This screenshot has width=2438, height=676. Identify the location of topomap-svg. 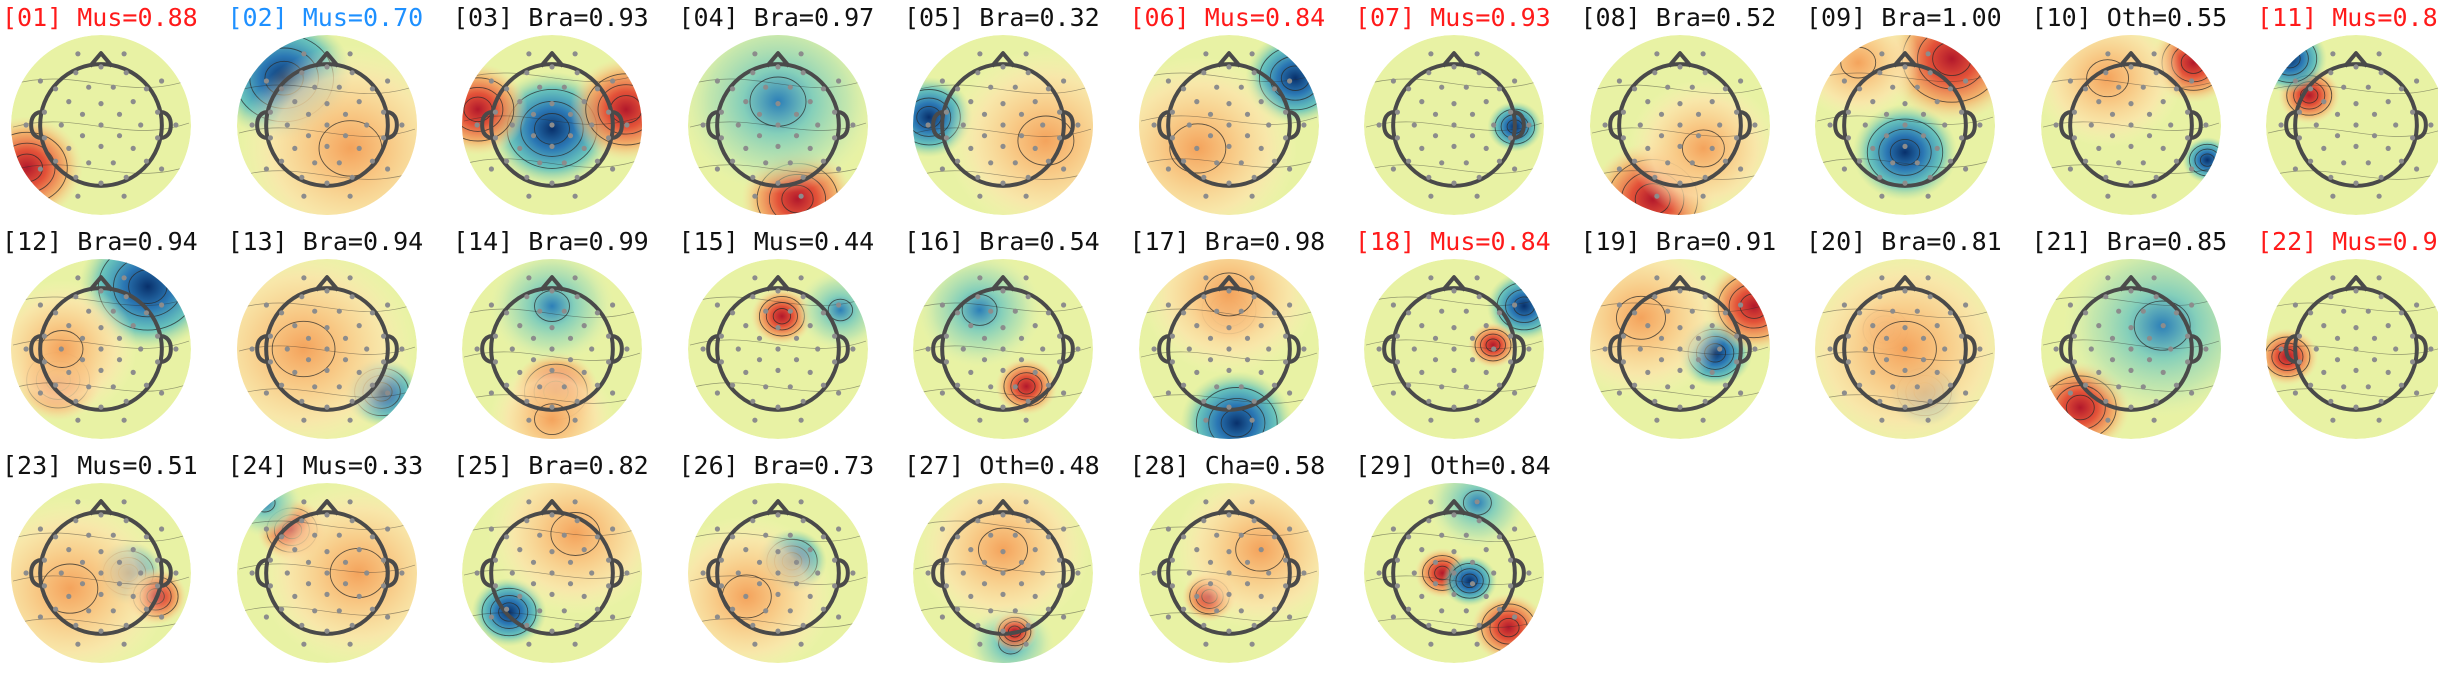
(1679, 349).